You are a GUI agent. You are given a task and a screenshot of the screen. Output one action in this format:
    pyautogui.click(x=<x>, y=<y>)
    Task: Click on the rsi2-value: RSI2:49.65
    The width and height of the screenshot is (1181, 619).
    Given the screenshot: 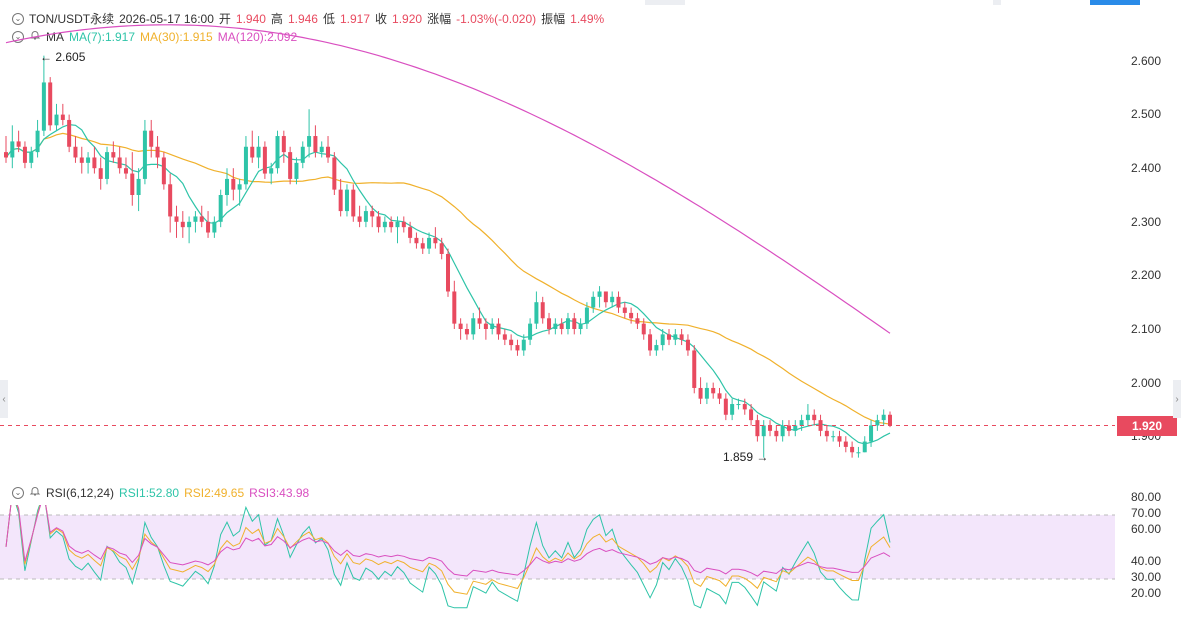 What is the action you would take?
    pyautogui.click(x=214, y=492)
    